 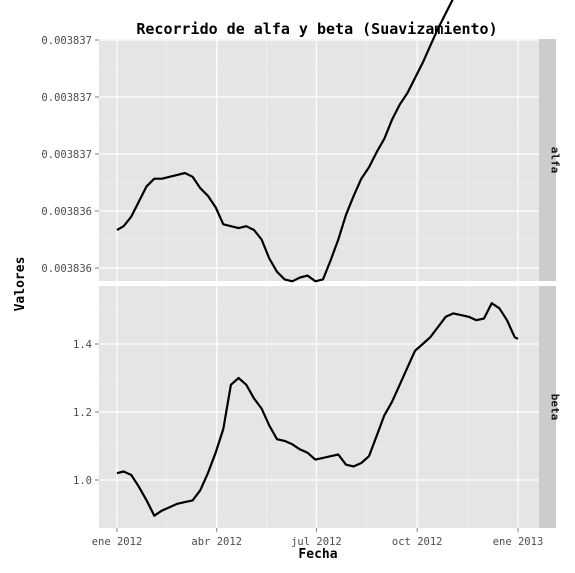 I want to click on x-tick-label: jul 2012, so click(x=316, y=542).